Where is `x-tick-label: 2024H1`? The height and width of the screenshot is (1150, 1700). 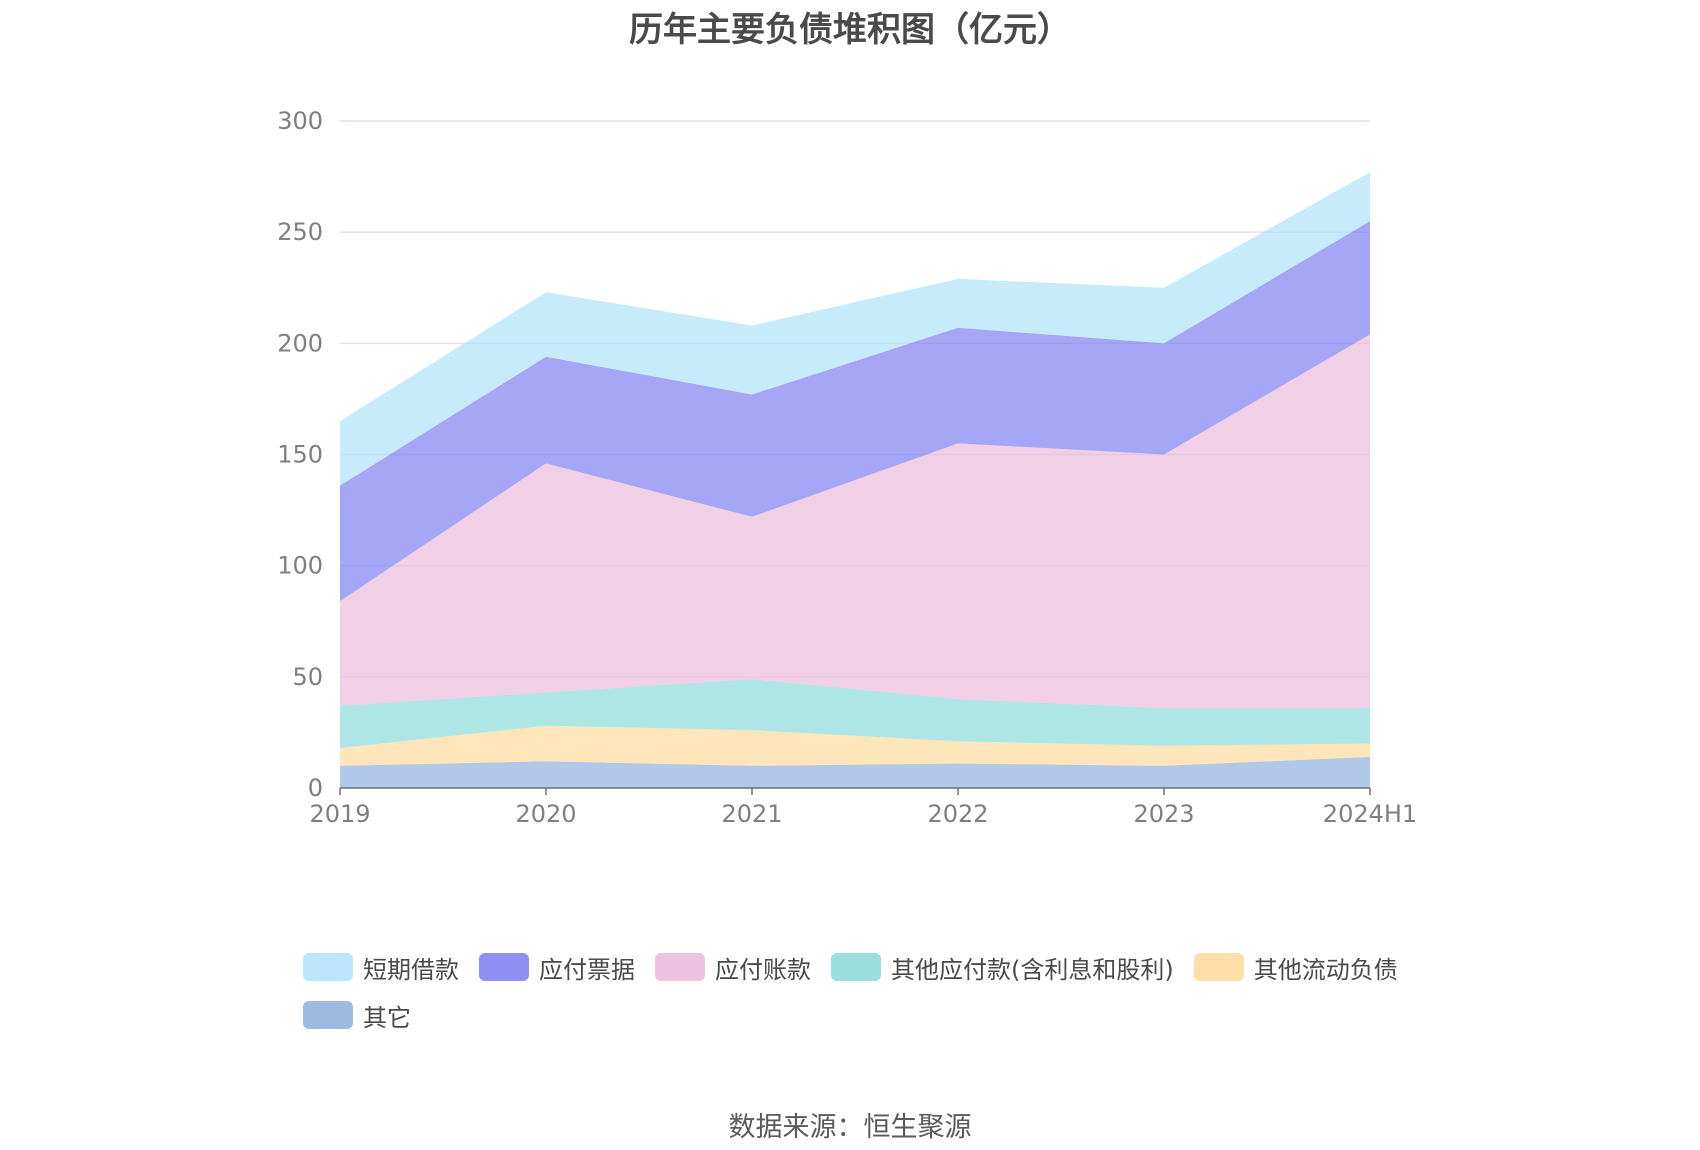 x-tick-label: 2024H1 is located at coordinates (1370, 814).